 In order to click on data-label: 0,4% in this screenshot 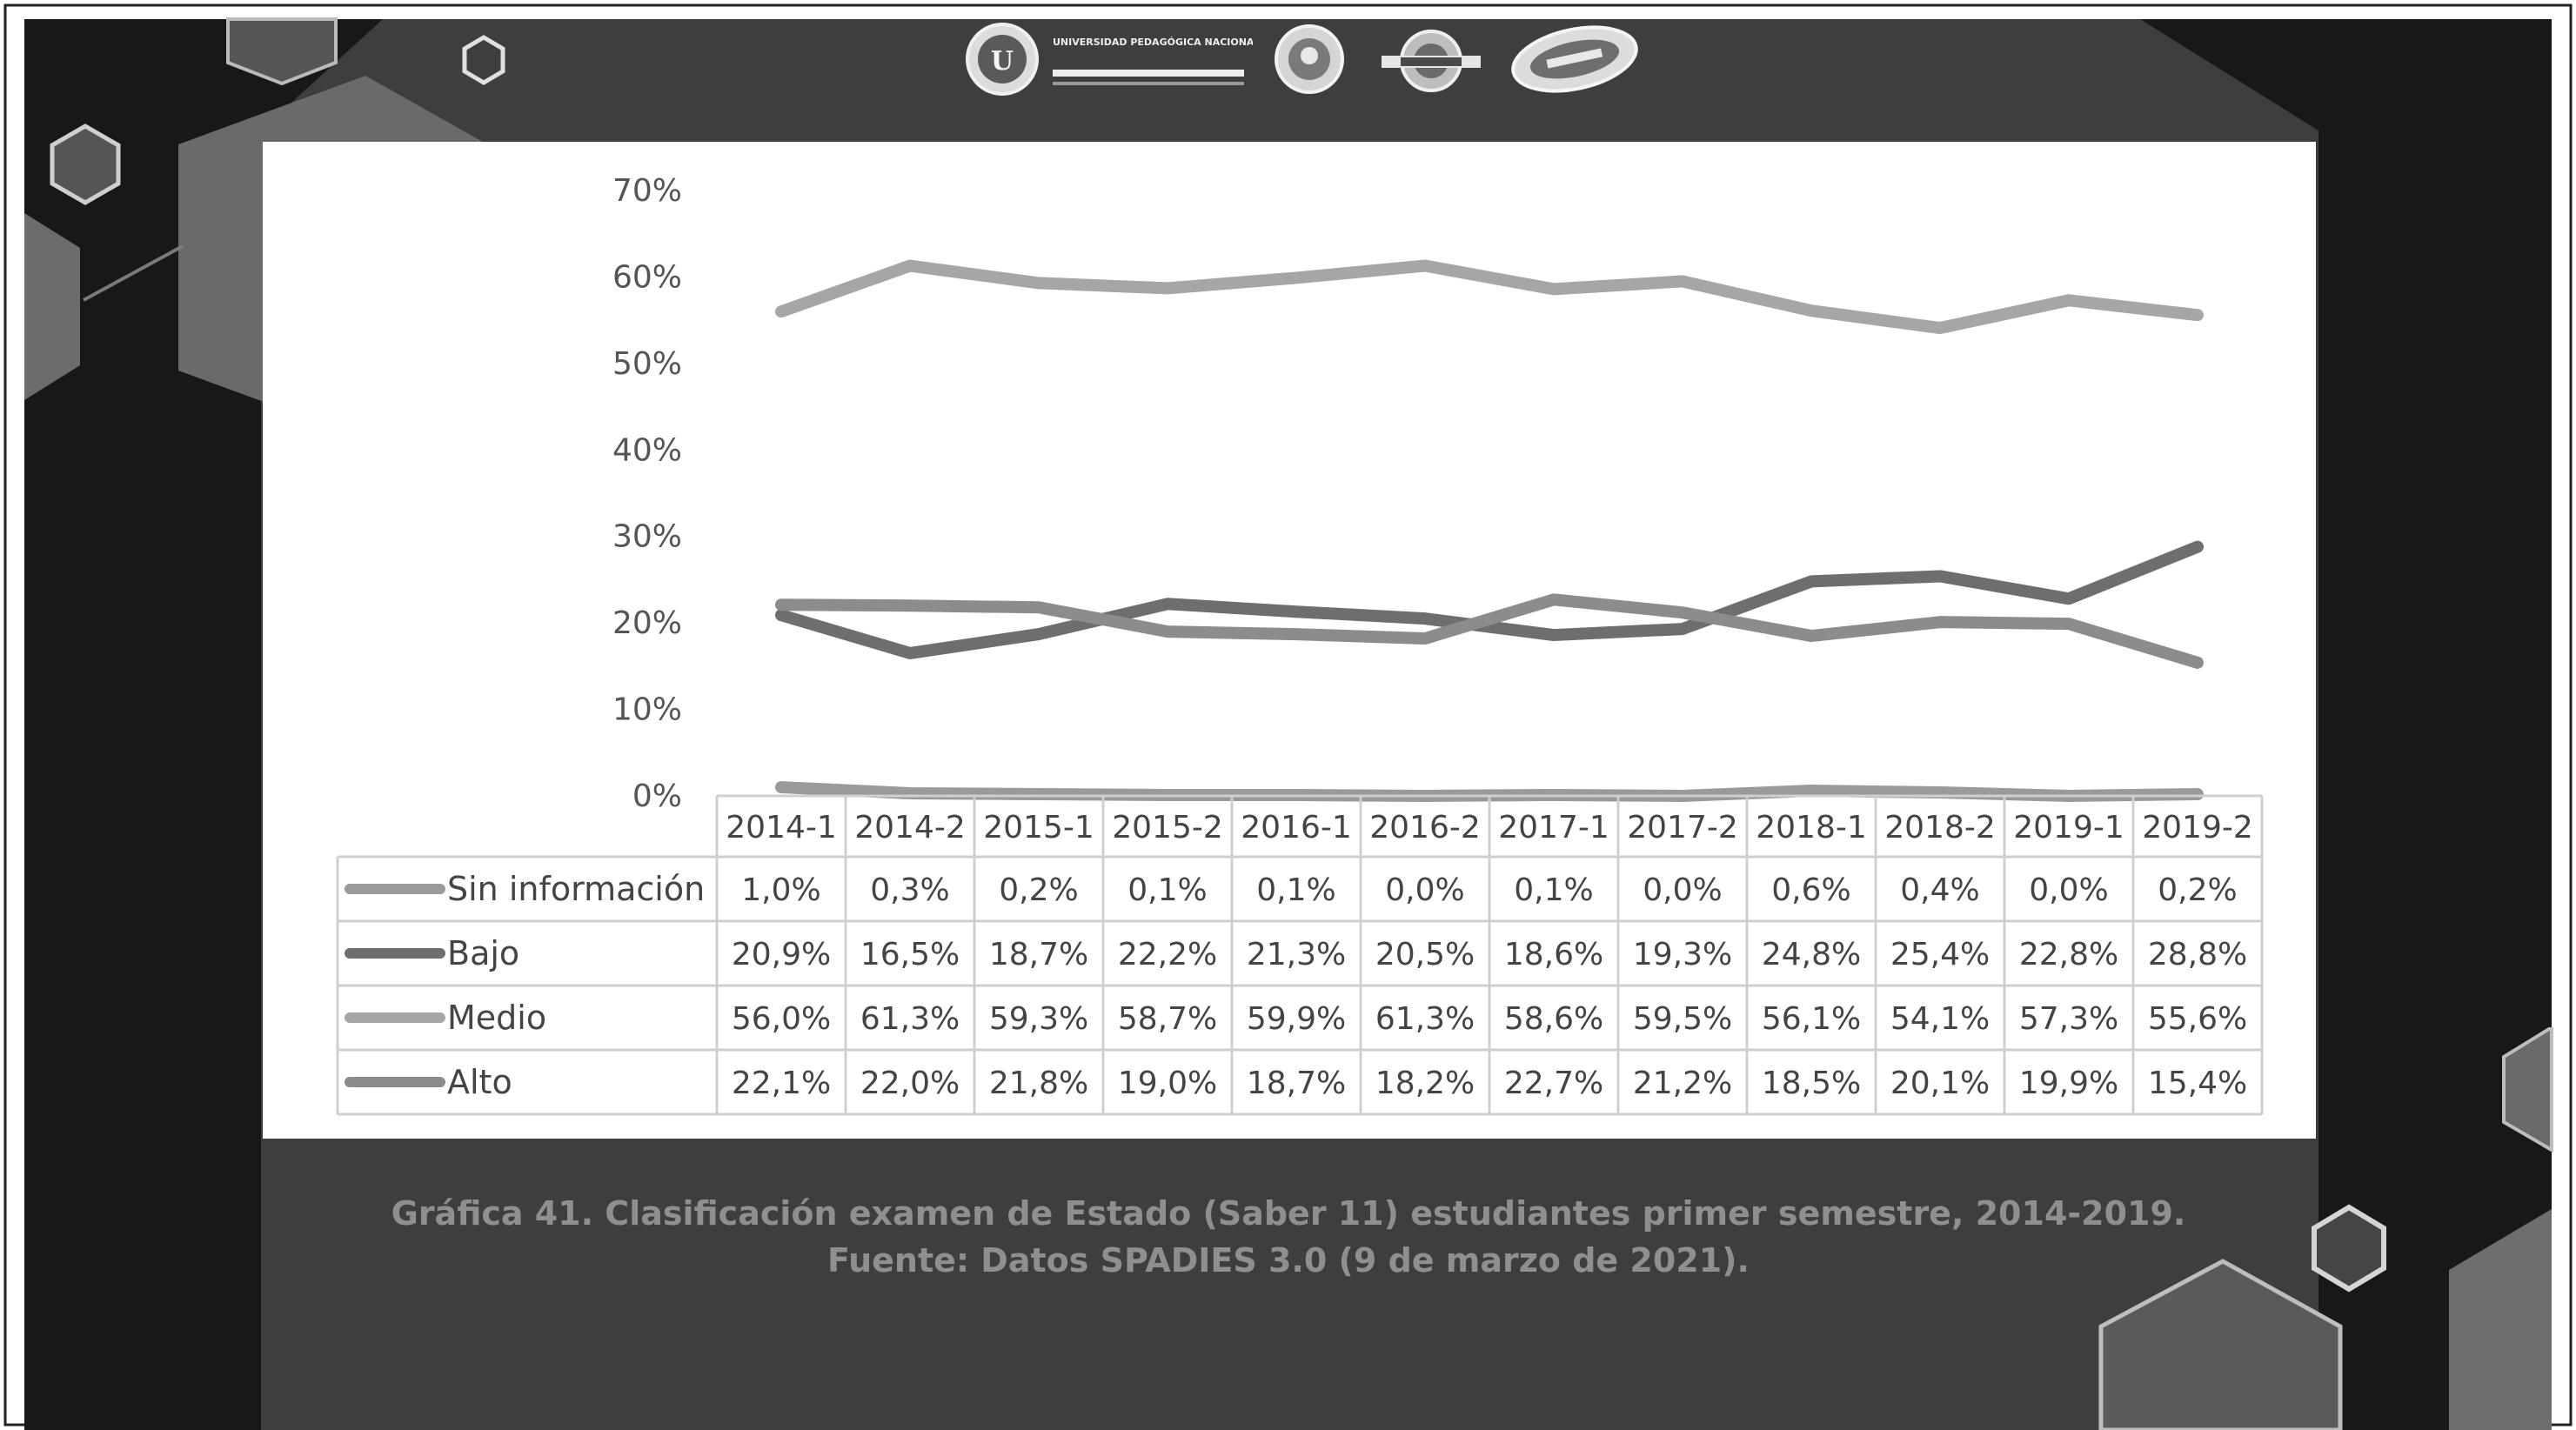, I will do `click(1939, 890)`.